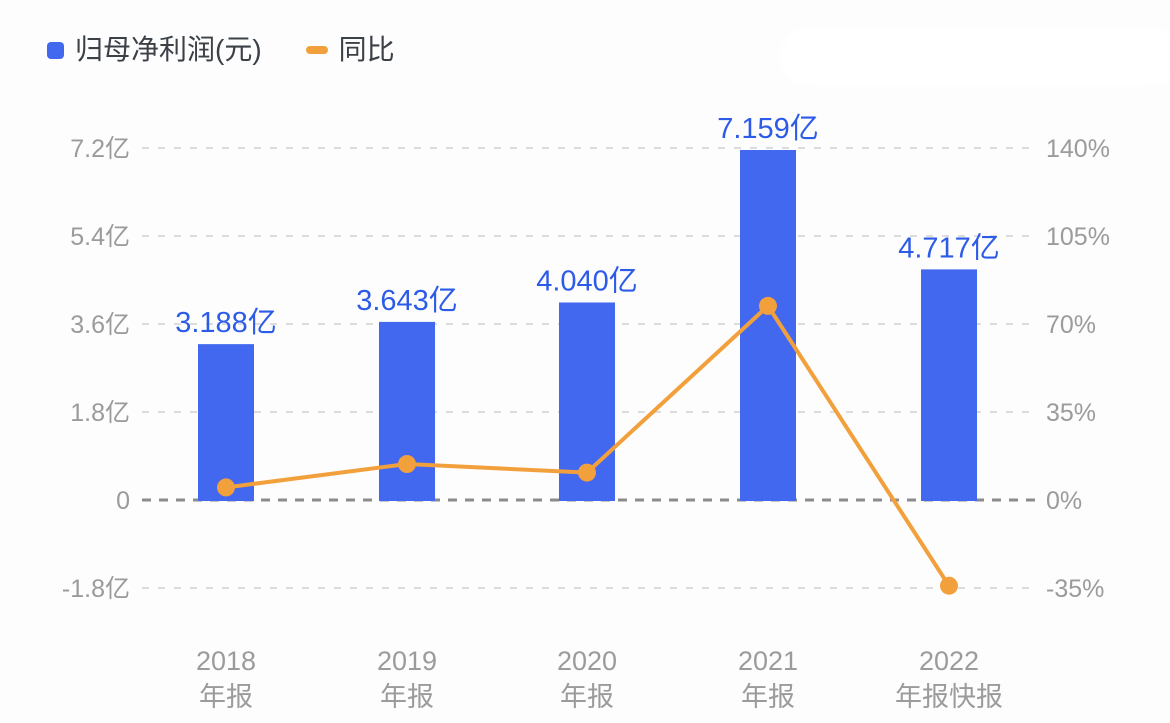 This screenshot has height=723, width=1170. What do you see at coordinates (407, 661) in the screenshot?
I see `x-axis-label-year: 2019` at bounding box center [407, 661].